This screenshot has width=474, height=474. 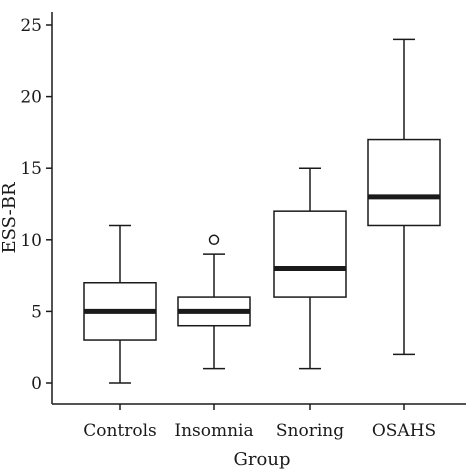 What do you see at coordinates (120, 431) in the screenshot?
I see `x-tick-label: Controls` at bounding box center [120, 431].